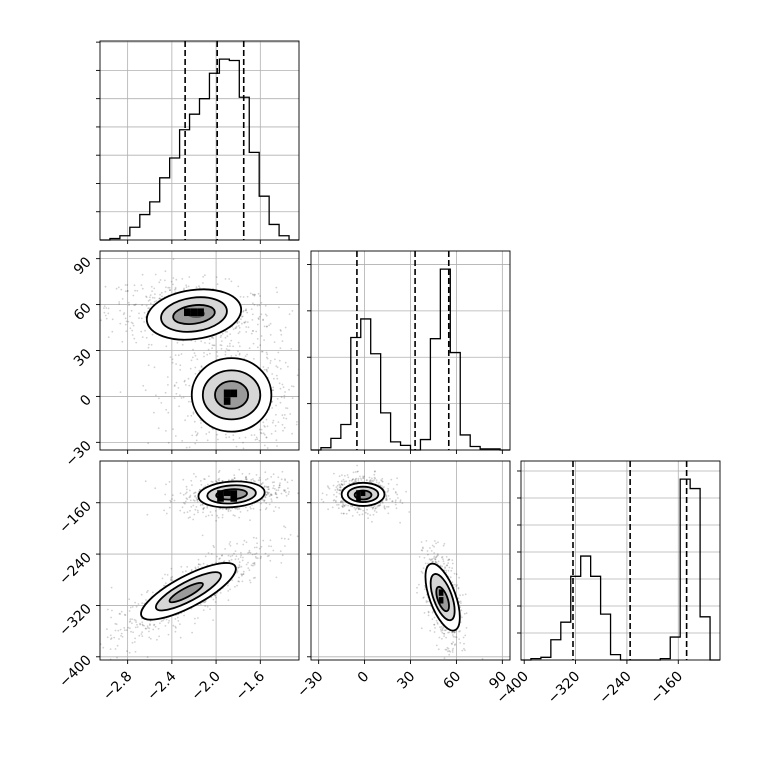  I want to click on density-contour, so click(442, 597).